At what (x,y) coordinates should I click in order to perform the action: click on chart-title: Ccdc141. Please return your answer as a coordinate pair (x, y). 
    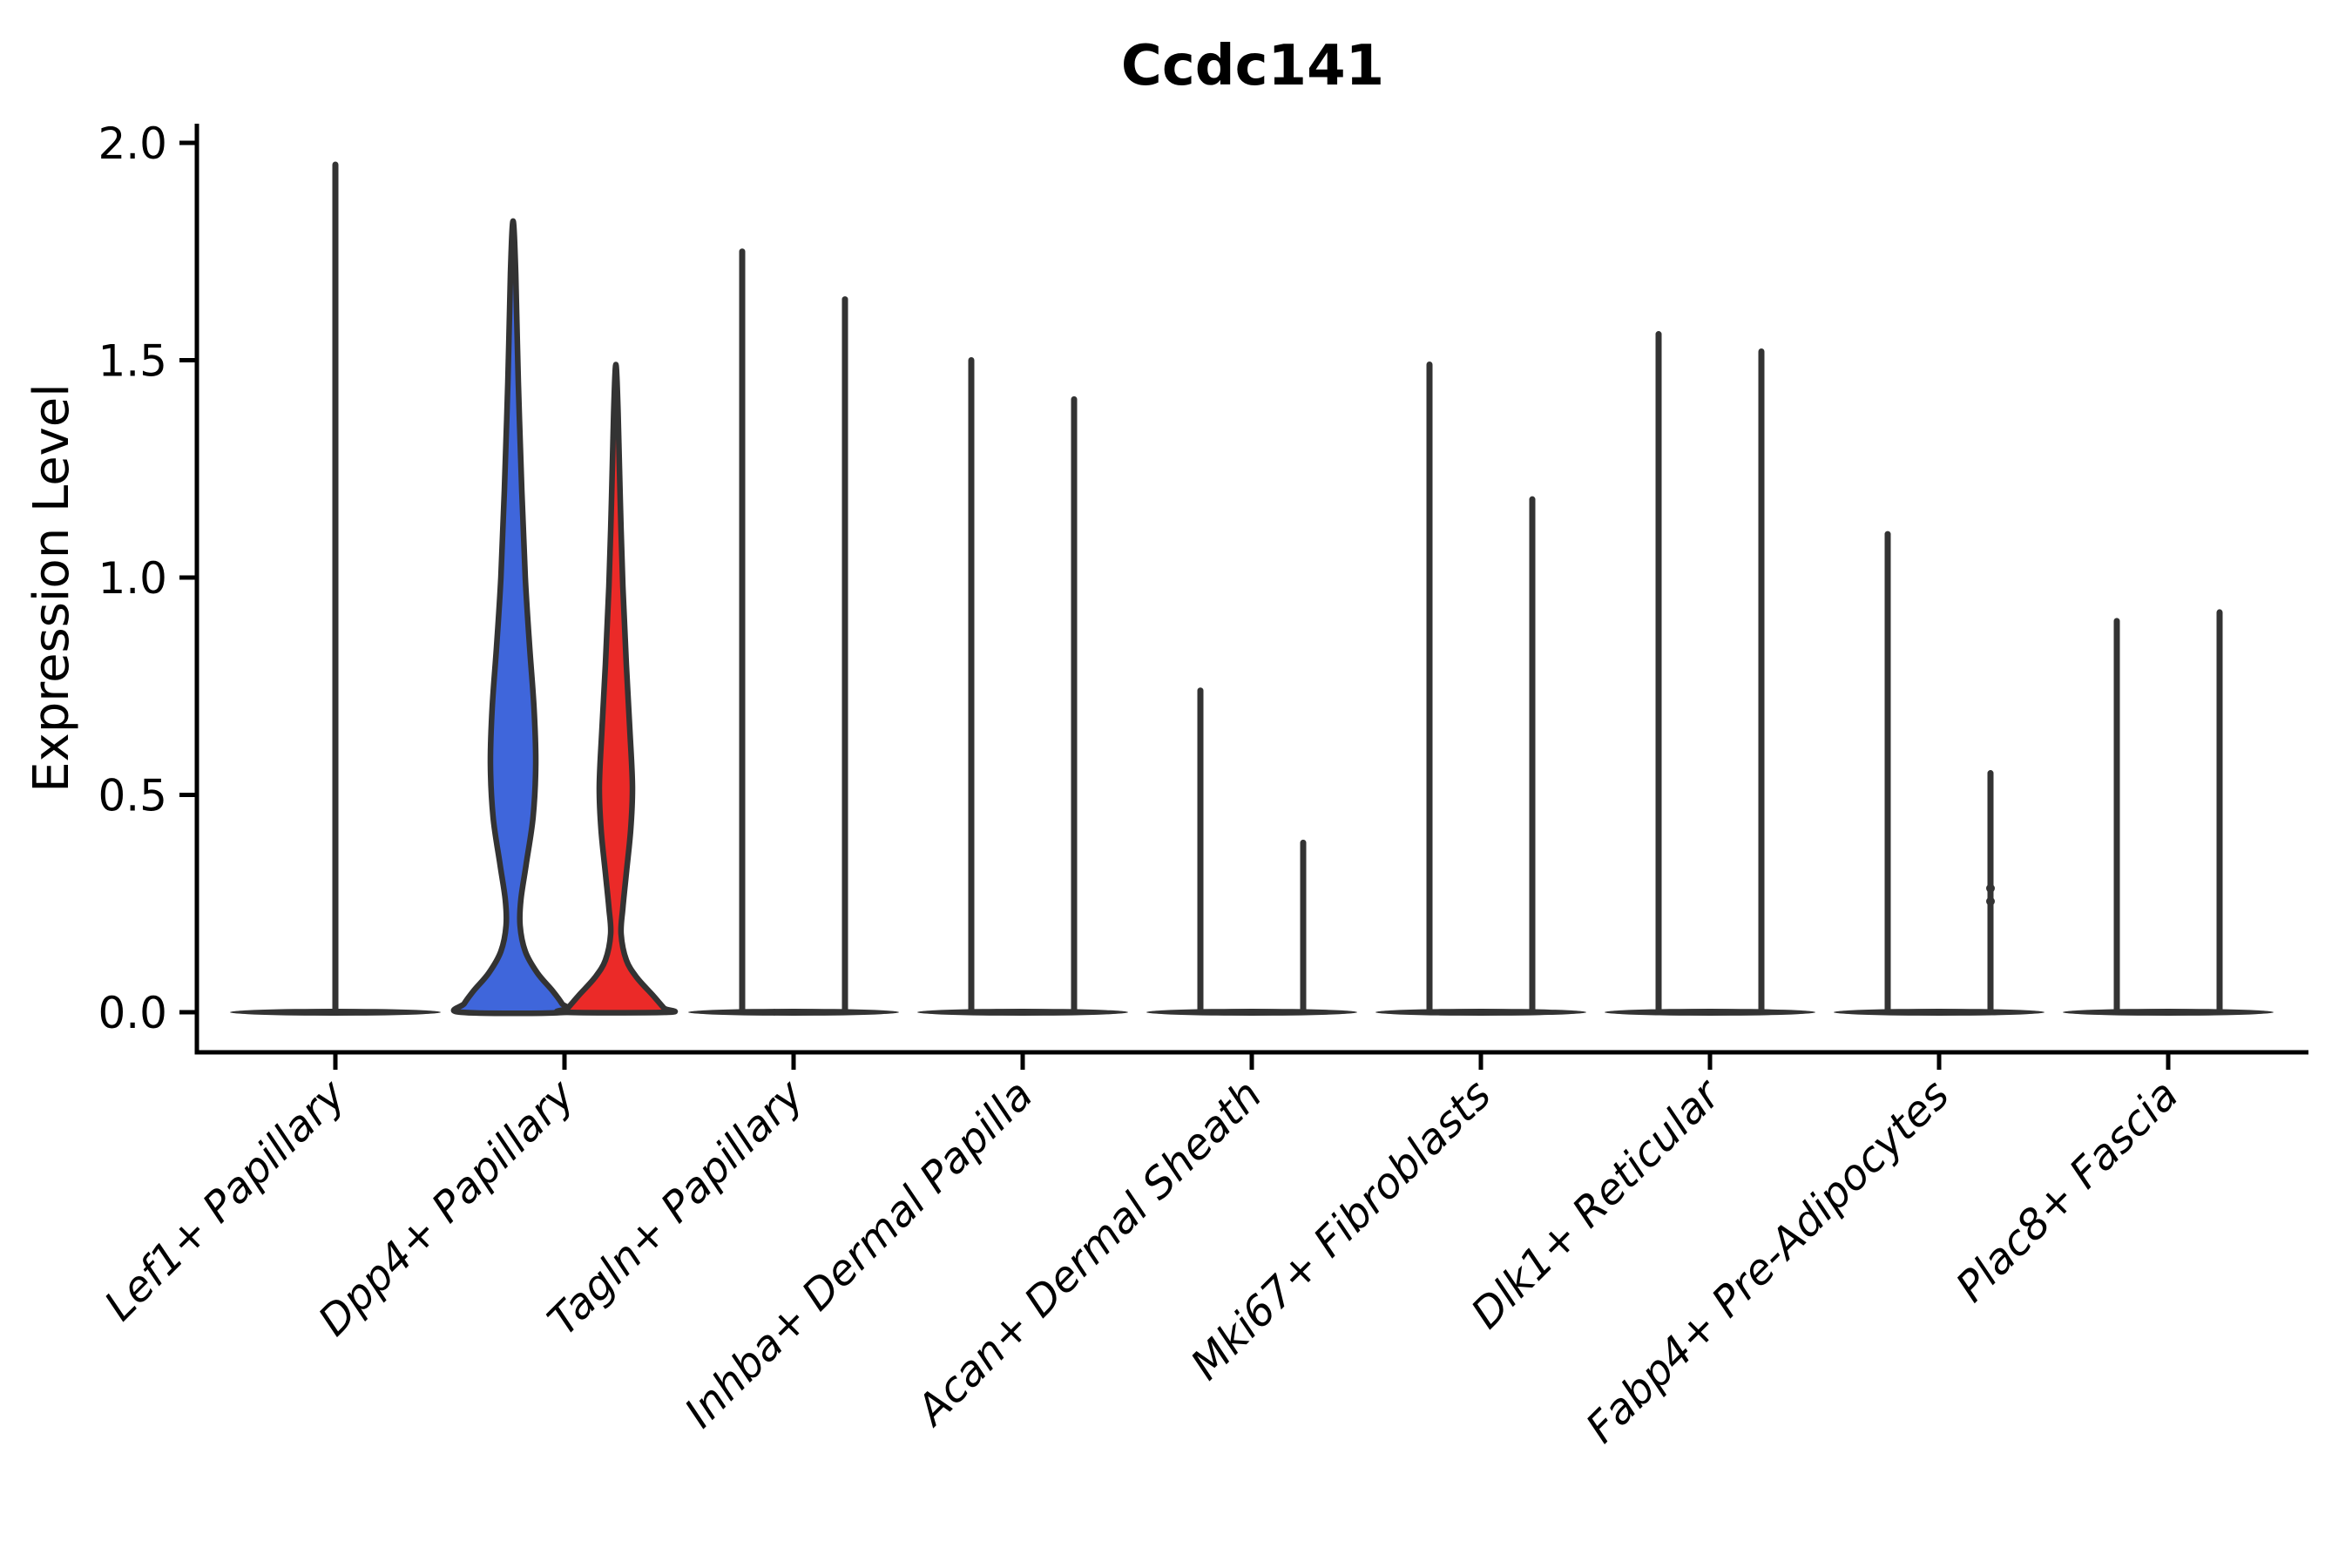
    Looking at the image, I should click on (1252, 66).